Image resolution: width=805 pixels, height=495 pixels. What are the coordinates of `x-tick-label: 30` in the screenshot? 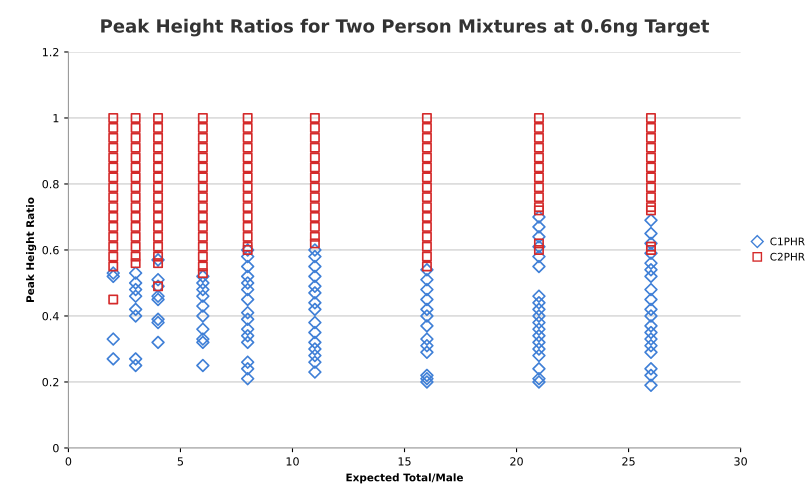 It's located at (740, 461).